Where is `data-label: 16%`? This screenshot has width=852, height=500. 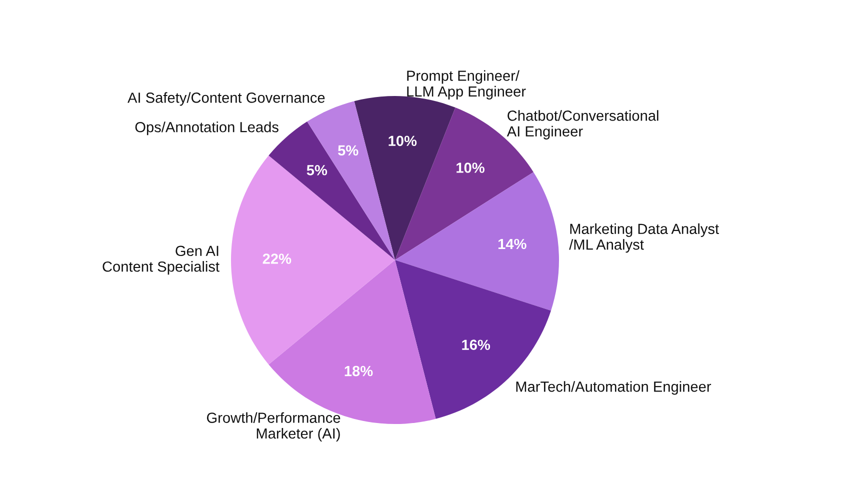
data-label: 16% is located at coordinates (476, 345).